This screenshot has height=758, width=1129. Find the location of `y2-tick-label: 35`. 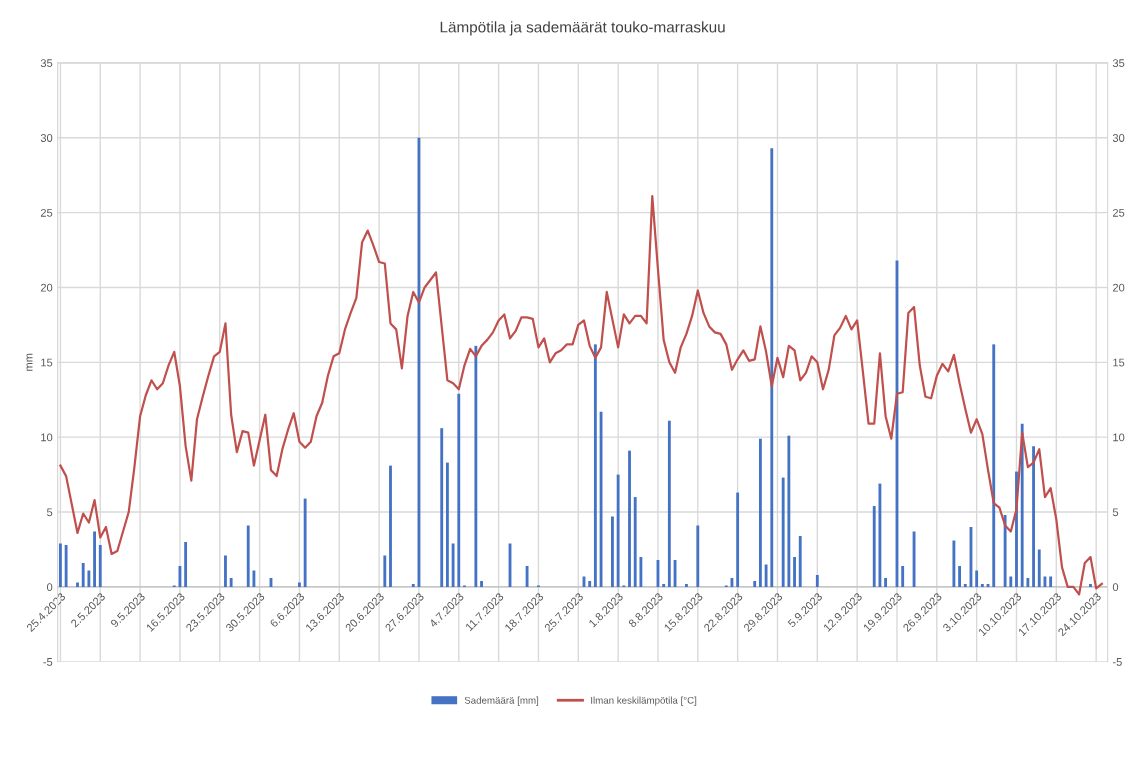

y2-tick-label: 35 is located at coordinates (1118, 63).